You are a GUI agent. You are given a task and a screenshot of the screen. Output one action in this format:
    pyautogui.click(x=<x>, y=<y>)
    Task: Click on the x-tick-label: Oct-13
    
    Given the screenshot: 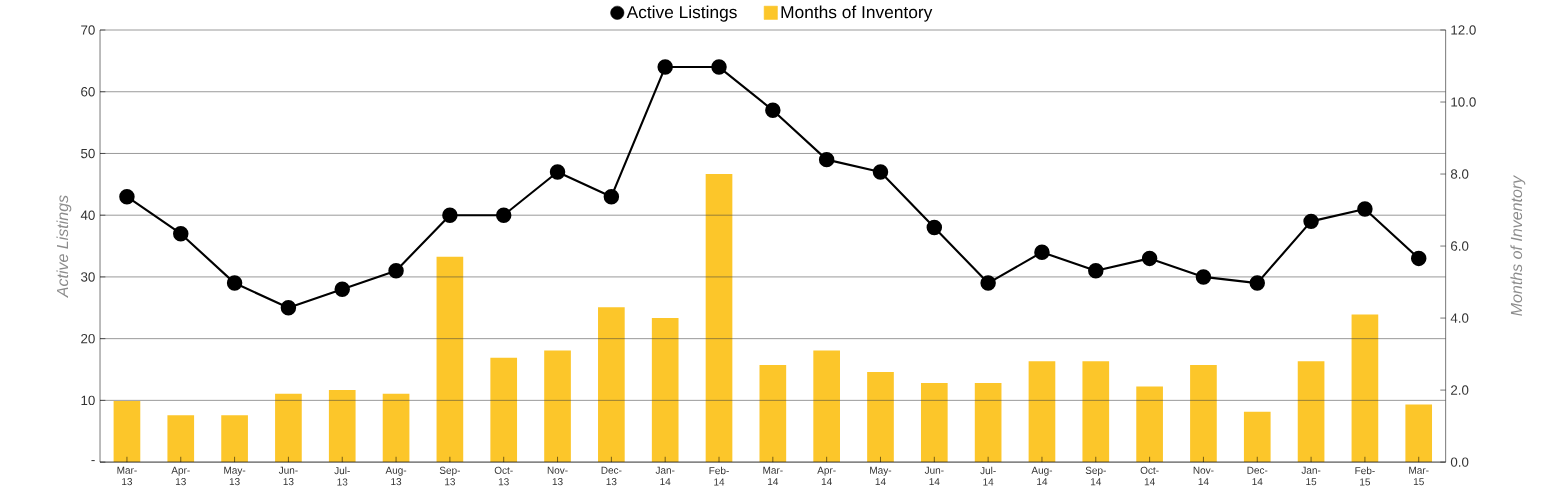 What is the action you would take?
    pyautogui.click(x=503, y=476)
    